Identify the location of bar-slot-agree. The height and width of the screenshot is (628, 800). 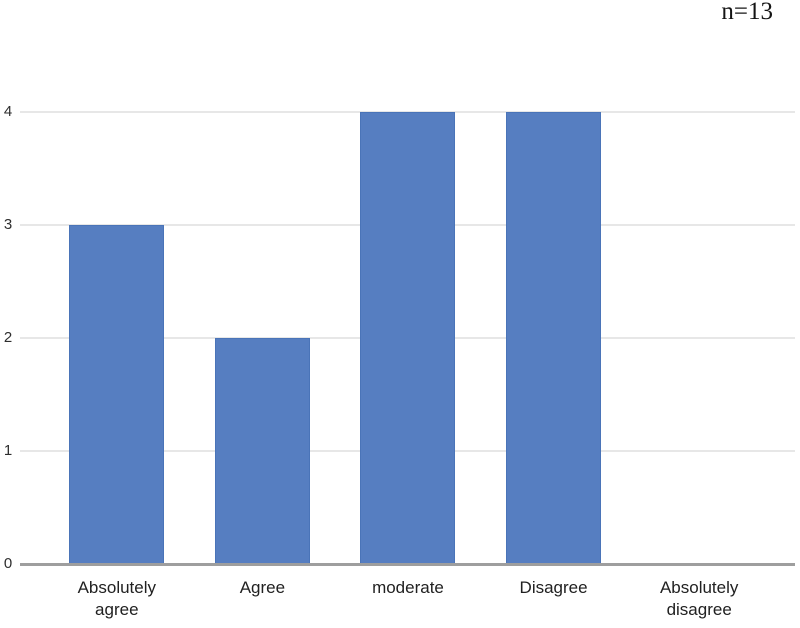
(263, 338).